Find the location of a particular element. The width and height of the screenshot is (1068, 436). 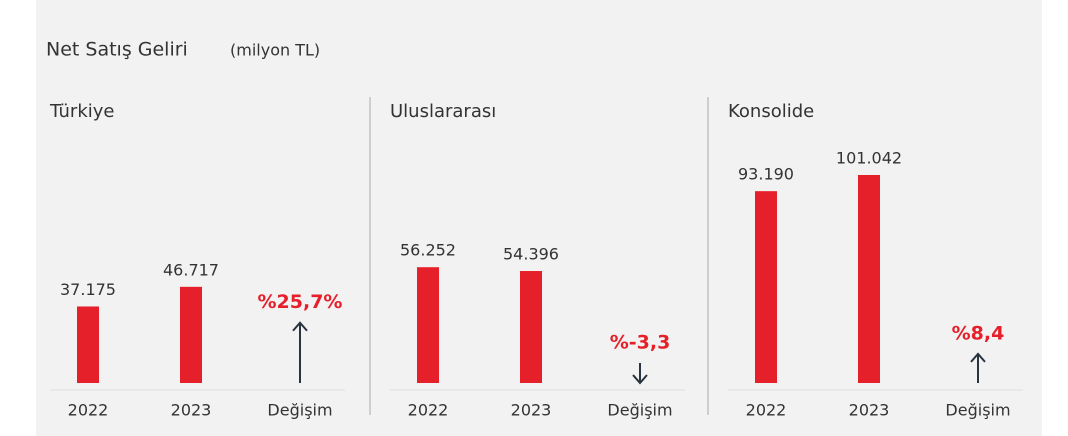

panel-title: Türkiye is located at coordinates (82, 111).